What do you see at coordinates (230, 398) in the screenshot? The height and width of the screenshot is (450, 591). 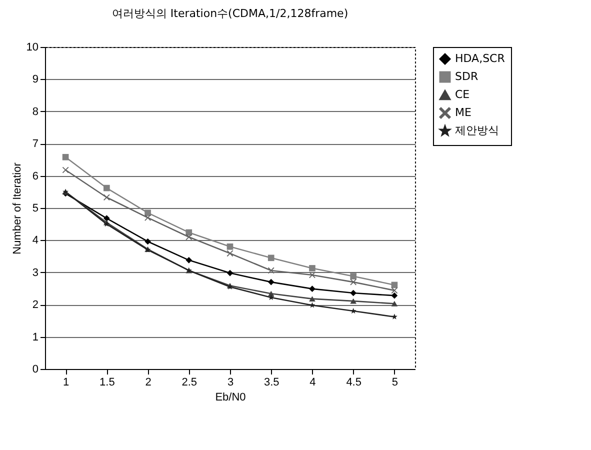 I see `x-axis-title: Eb/N0` at bounding box center [230, 398].